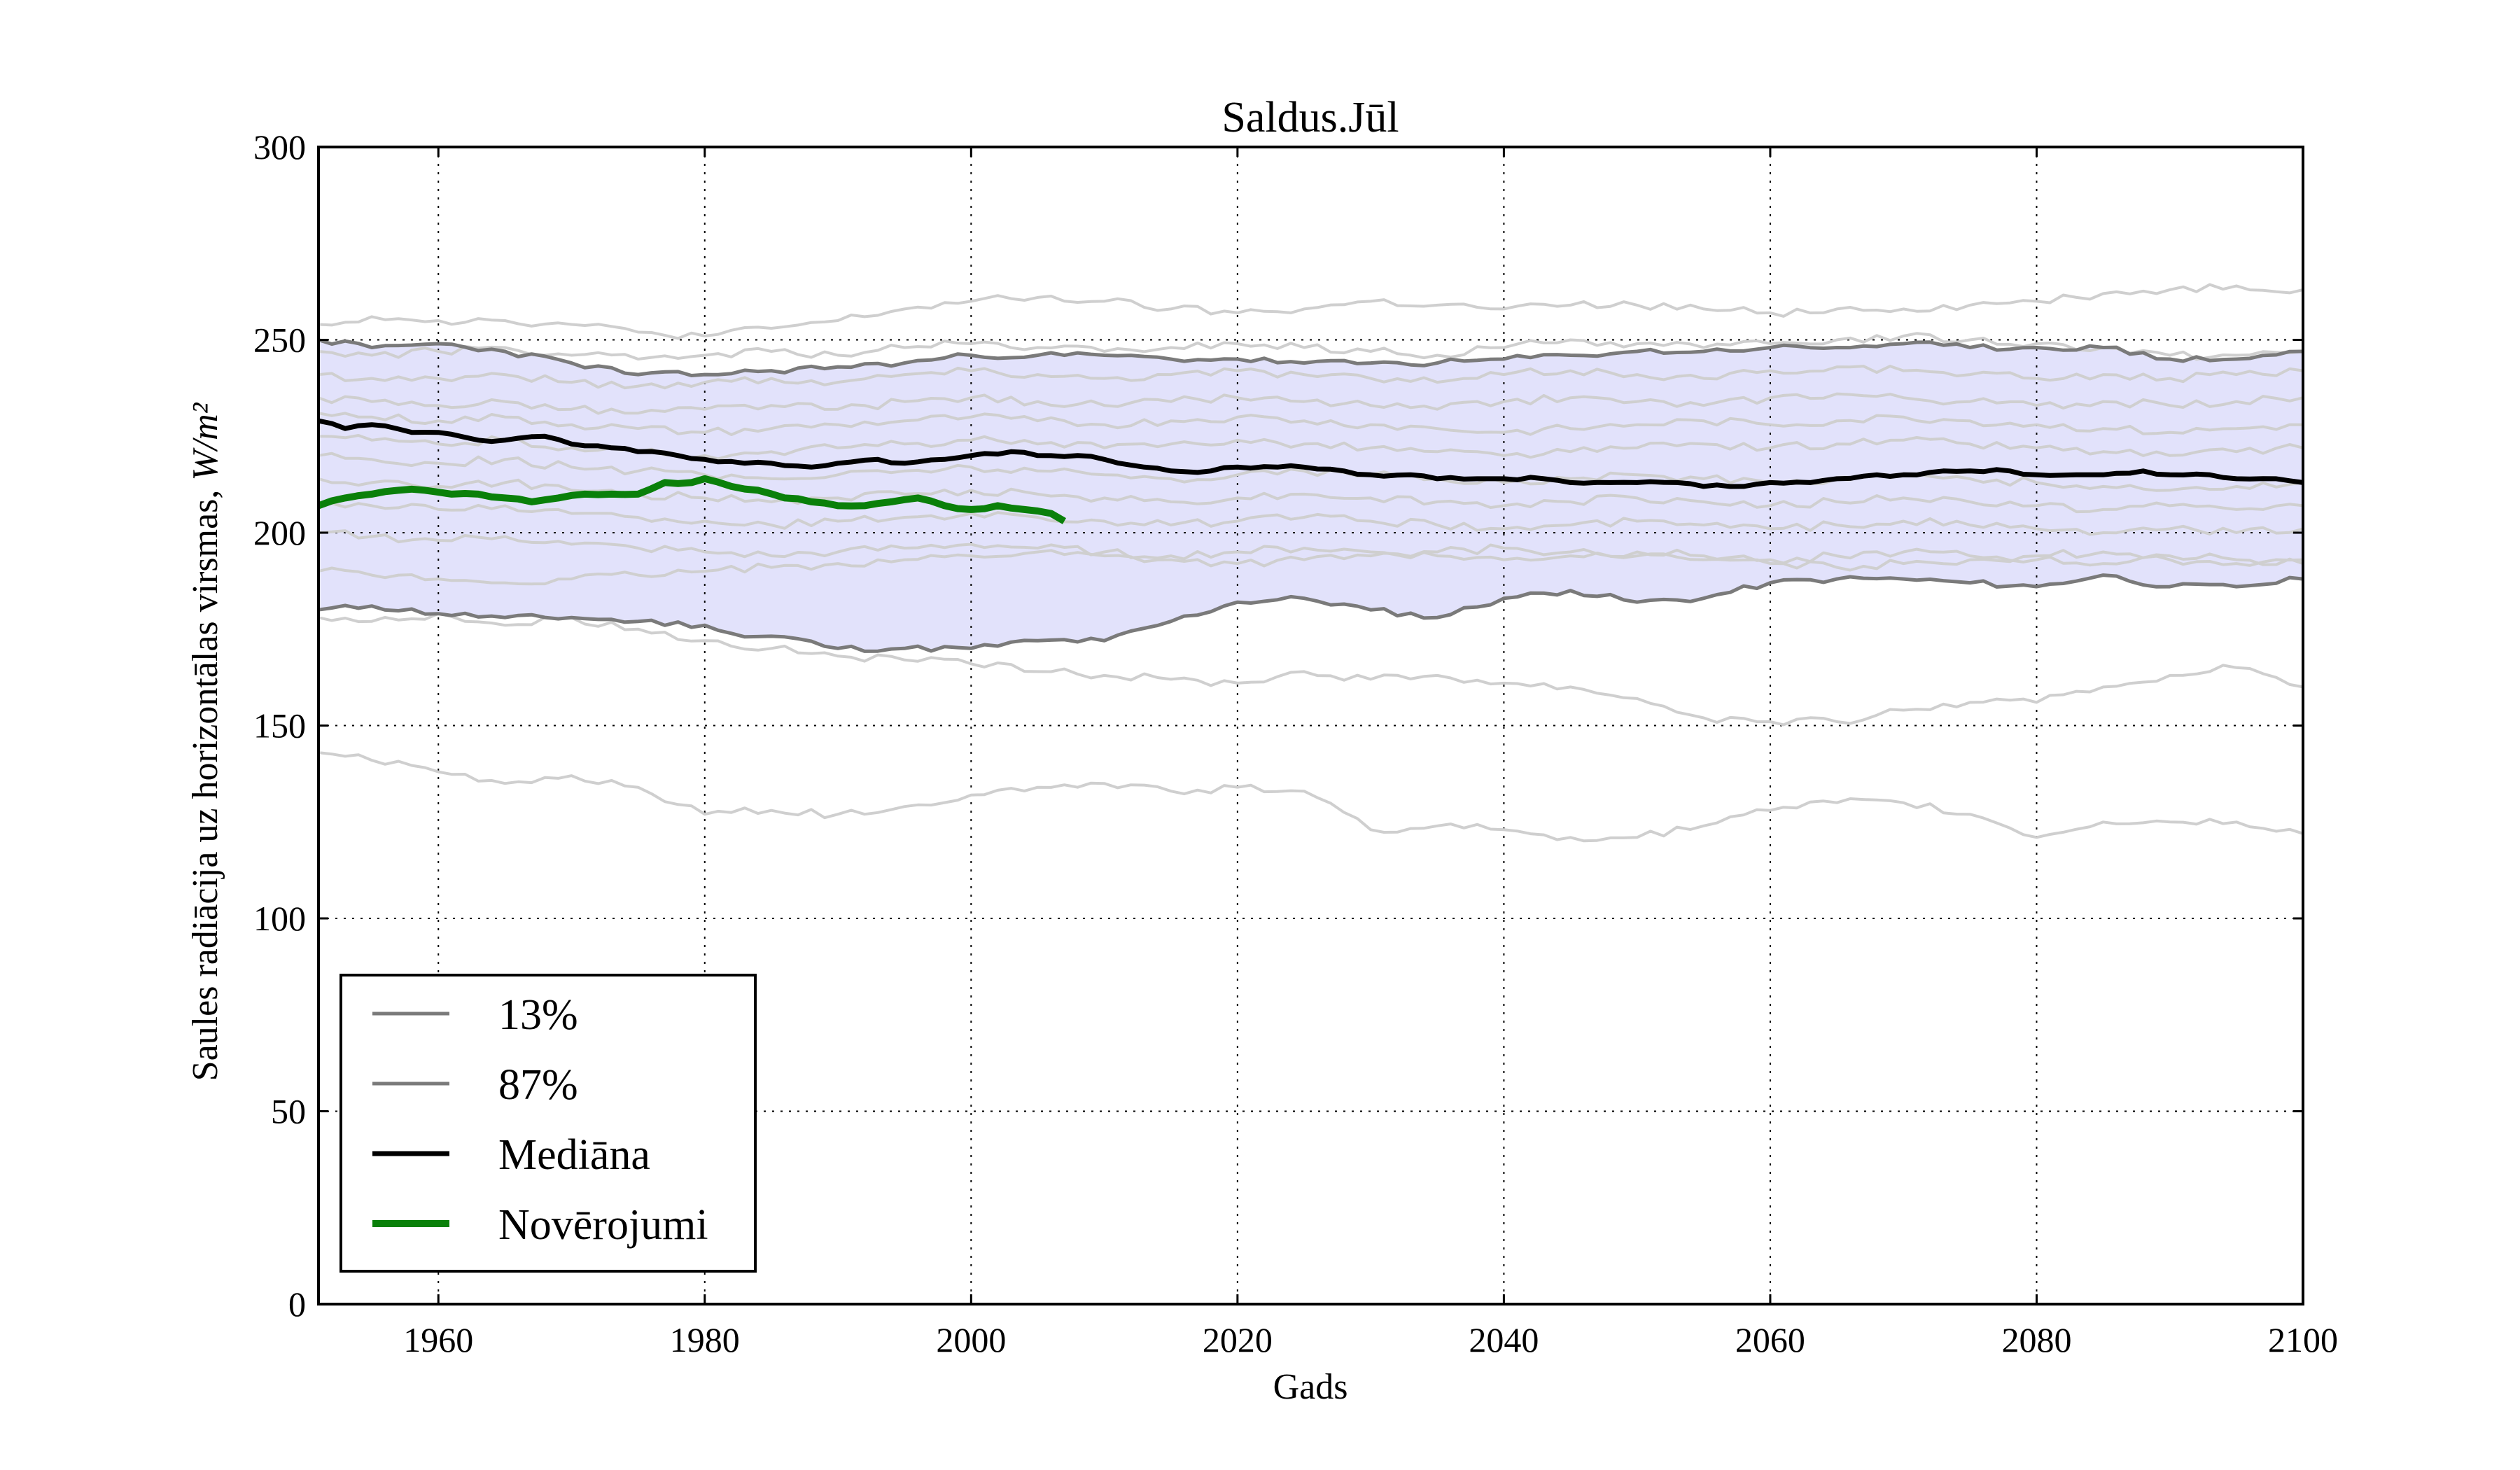  I want to click on y-tick-label: 100, so click(279, 918).